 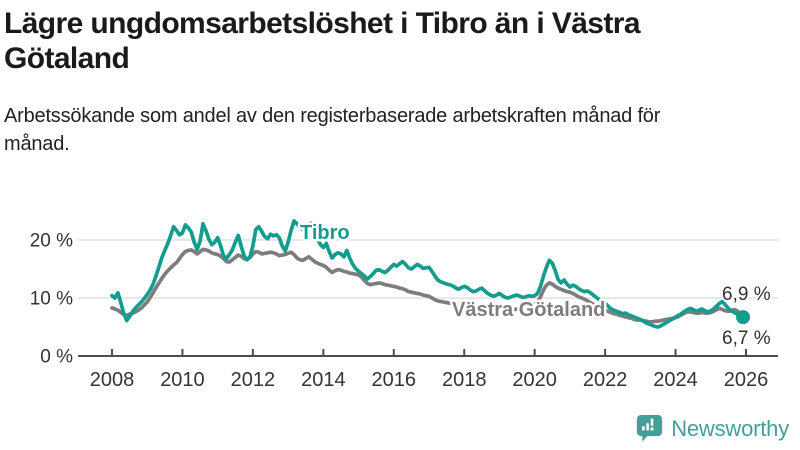 I want to click on y-tick-label-0: 0 %, so click(x=56, y=357).